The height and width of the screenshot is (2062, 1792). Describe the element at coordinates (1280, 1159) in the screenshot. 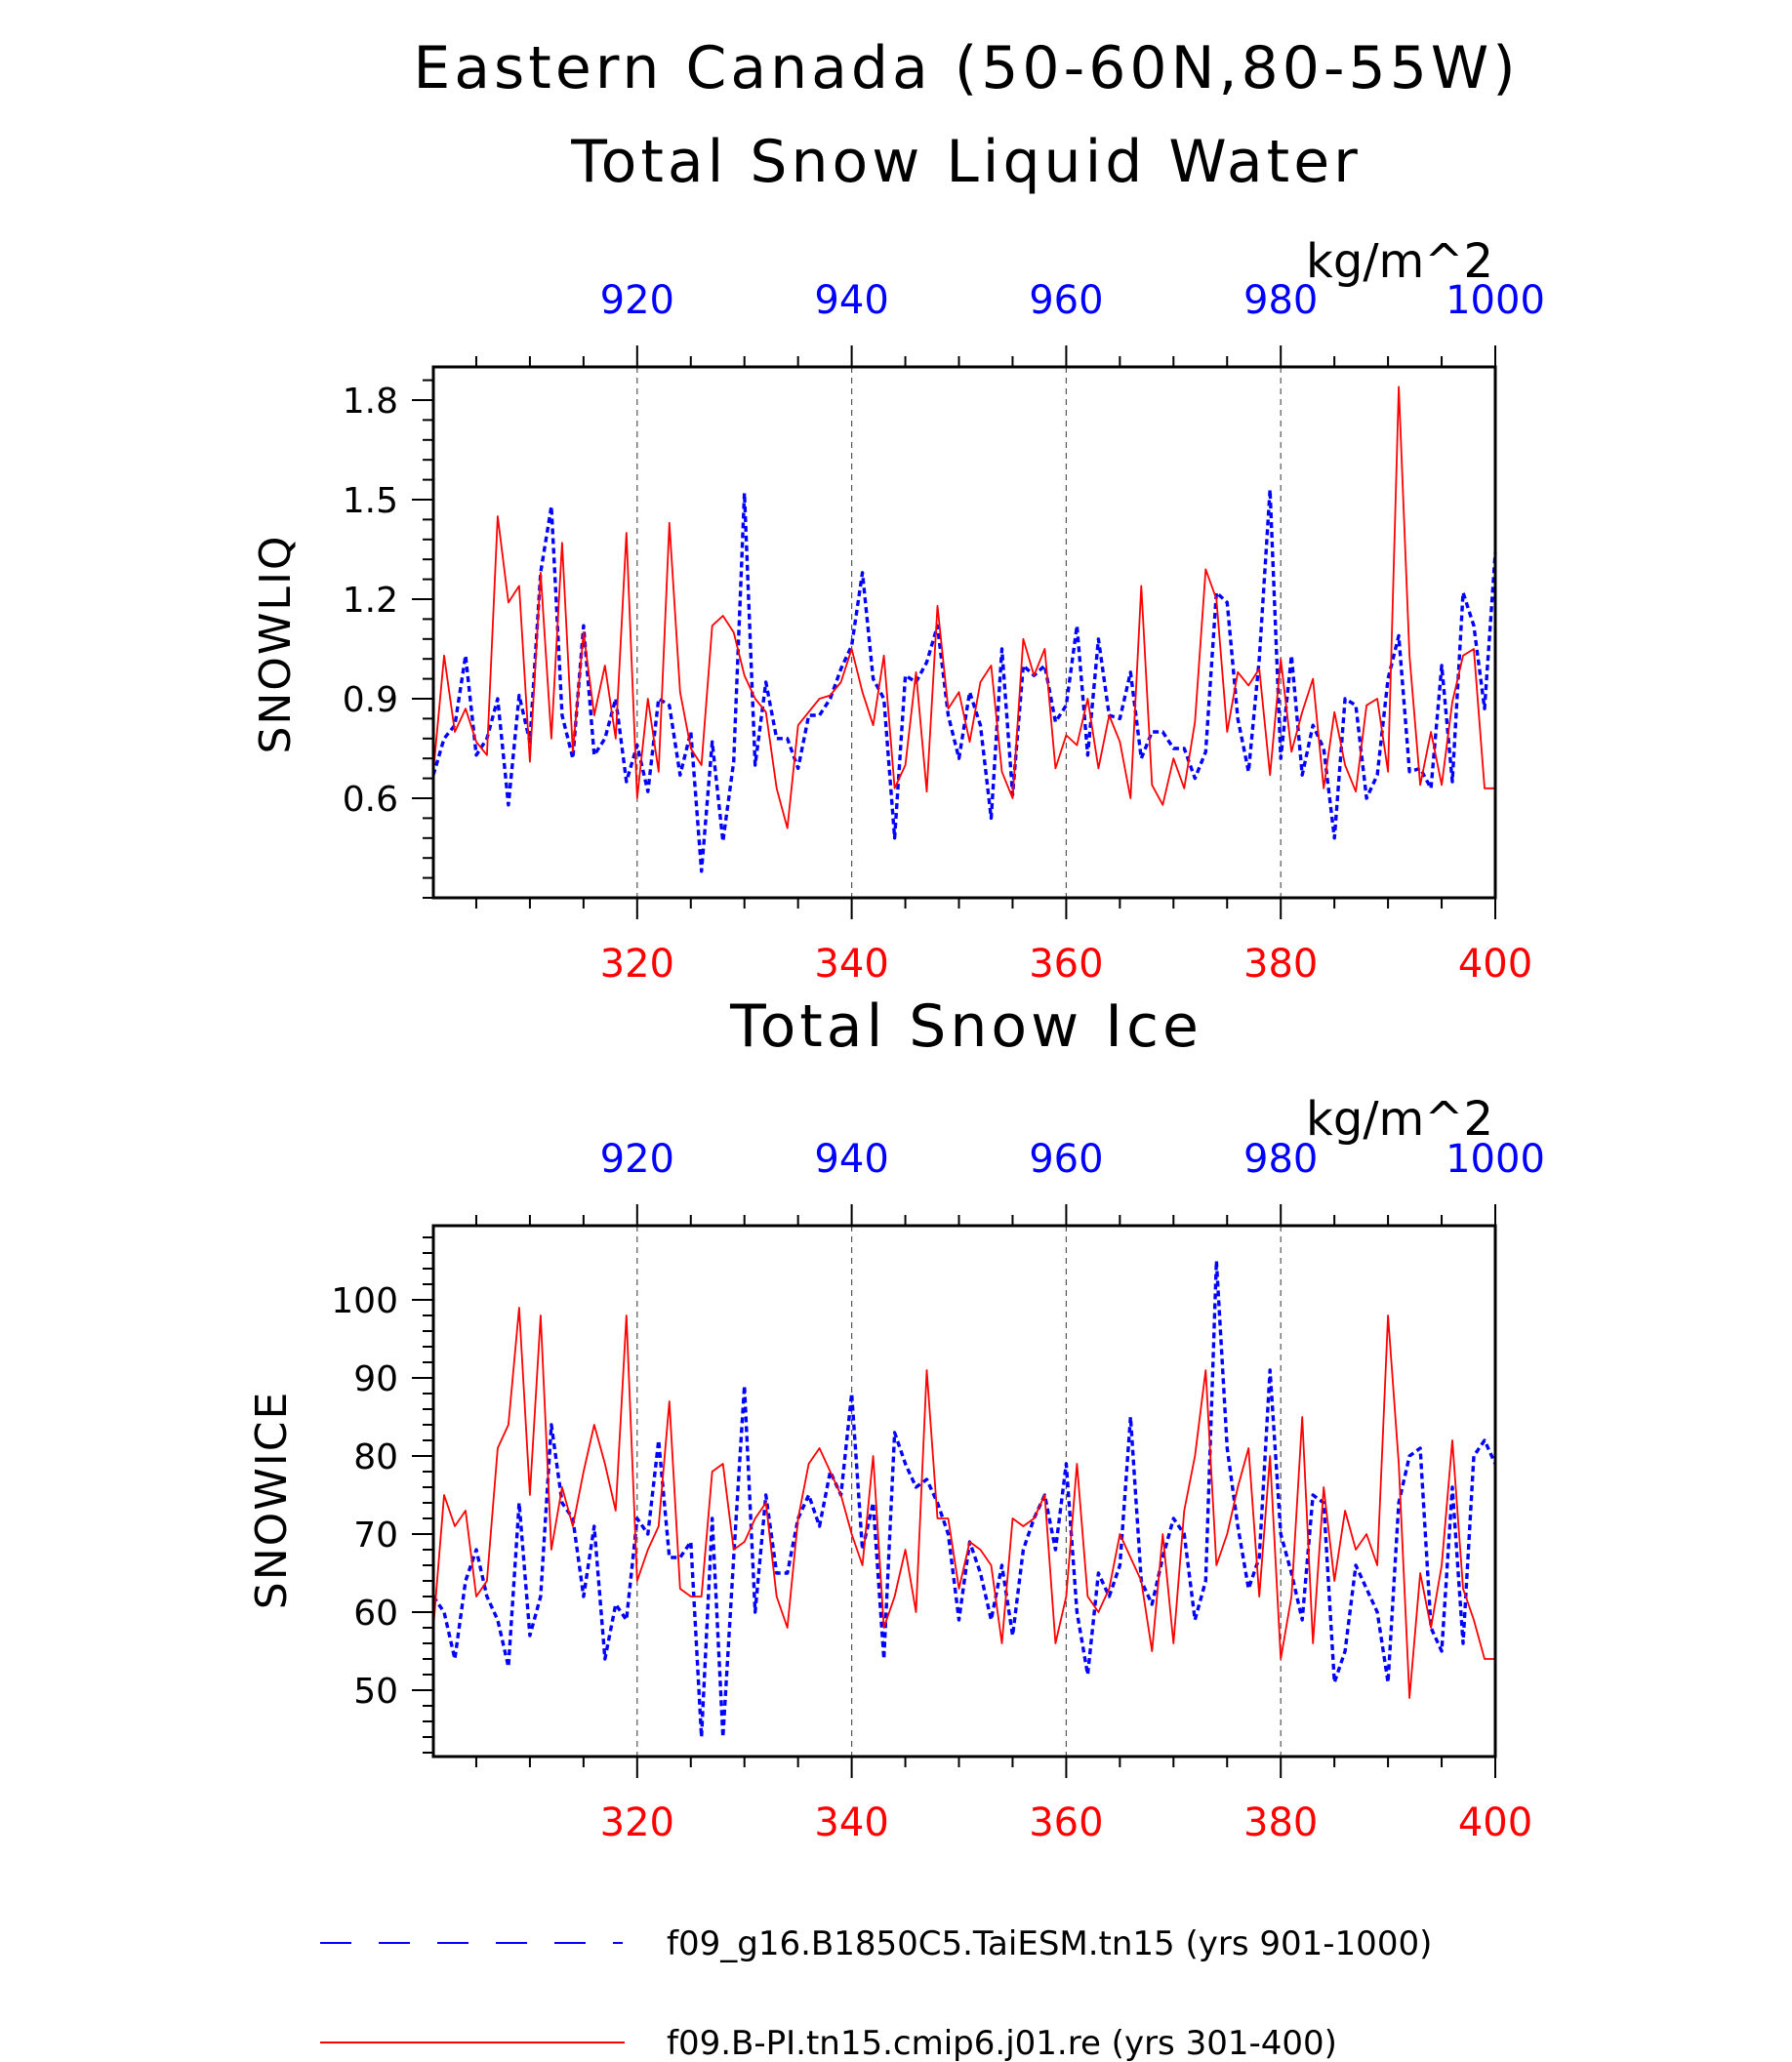

I see `snowice-x-tick-label-top: 980` at that location.